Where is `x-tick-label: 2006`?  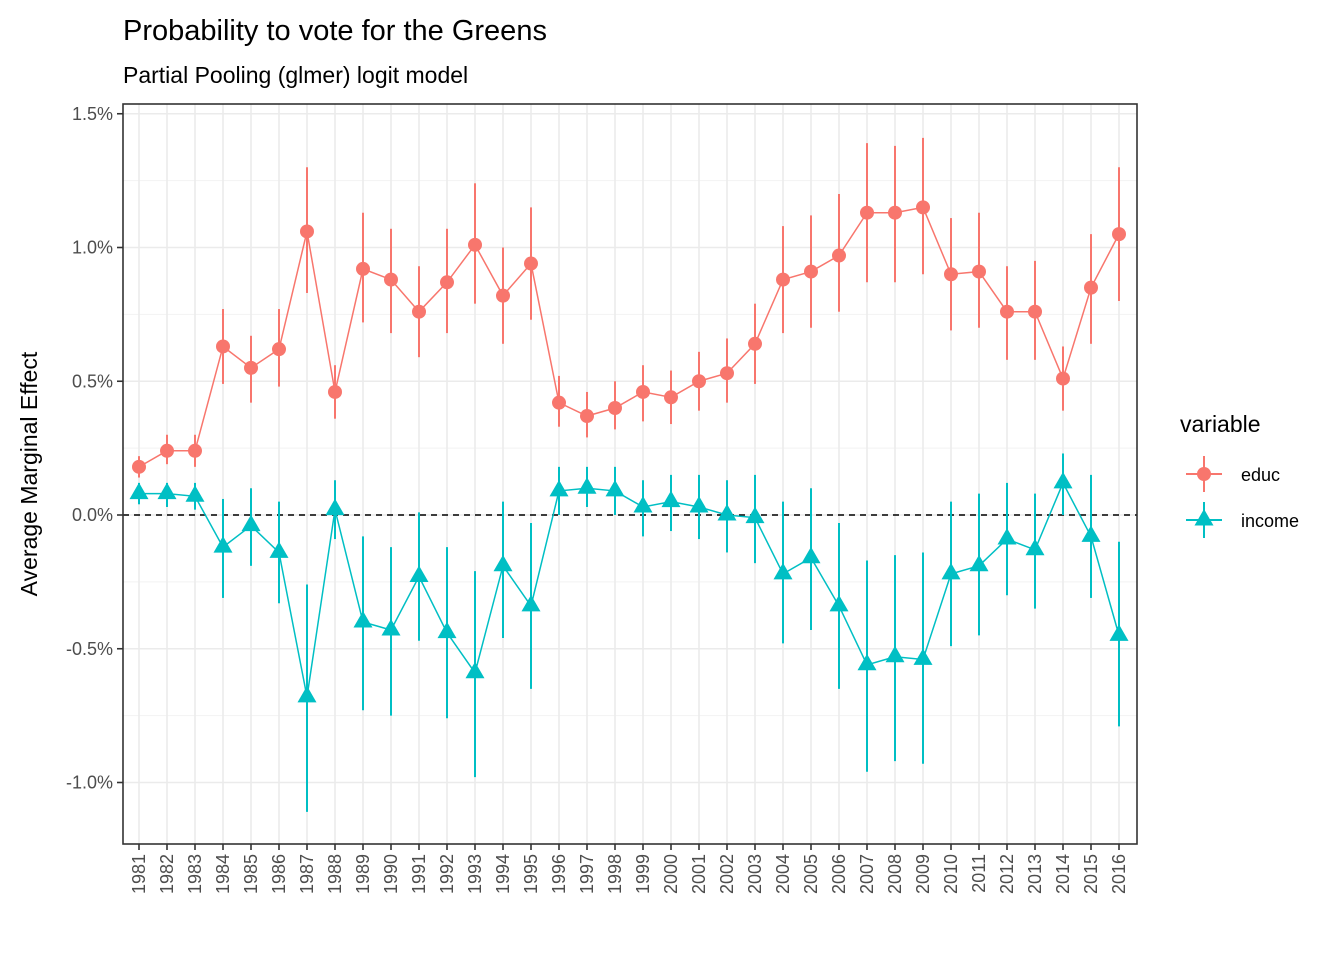 x-tick-label: 2006 is located at coordinates (839, 874).